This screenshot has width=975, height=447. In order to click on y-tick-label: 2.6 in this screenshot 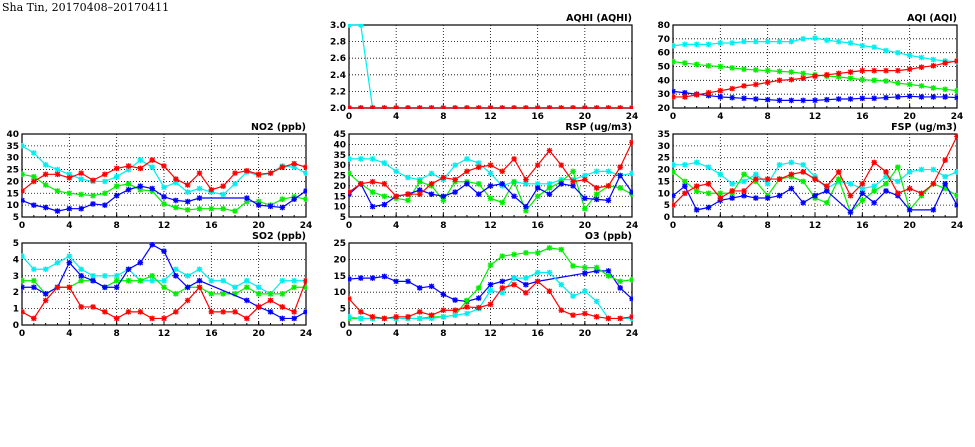, I will do `click(338, 59)`.